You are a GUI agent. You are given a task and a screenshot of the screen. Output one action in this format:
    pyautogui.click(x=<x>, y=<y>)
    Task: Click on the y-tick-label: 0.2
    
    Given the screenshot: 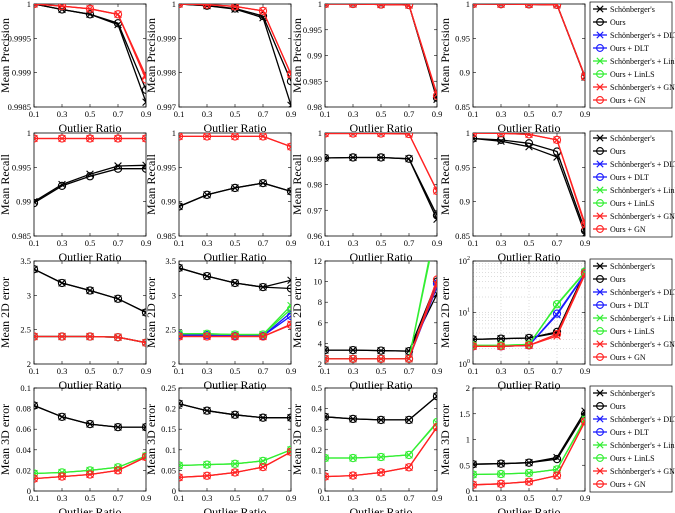 What is the action you would take?
    pyautogui.click(x=316, y=450)
    